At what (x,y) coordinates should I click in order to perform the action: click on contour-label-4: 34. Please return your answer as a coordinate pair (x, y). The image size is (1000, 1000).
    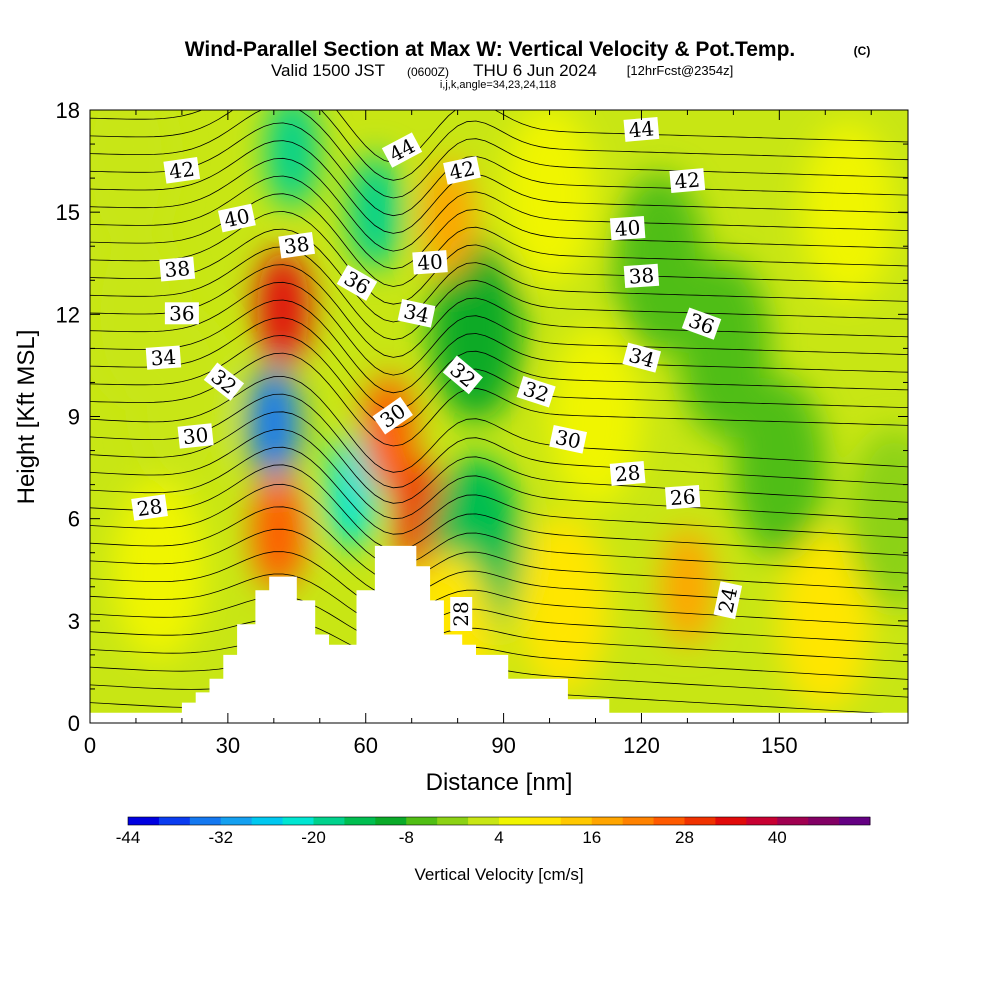
    Looking at the image, I should click on (163, 357).